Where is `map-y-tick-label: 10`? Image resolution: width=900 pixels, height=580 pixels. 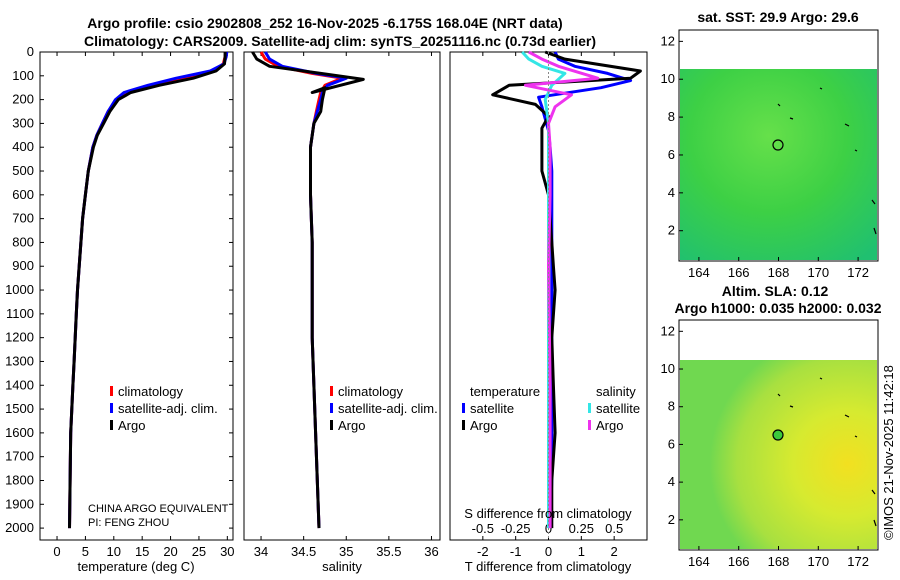
map-y-tick-label: 10 is located at coordinates (668, 368).